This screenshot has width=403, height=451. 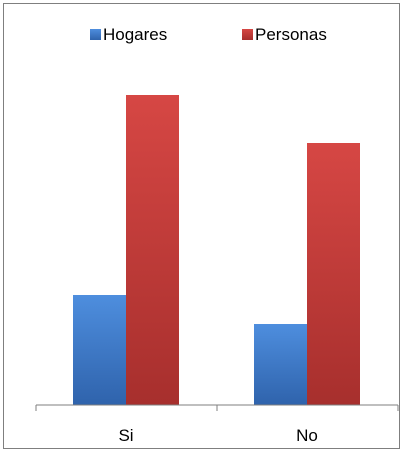 I want to click on x-tick-label-si: Si, so click(x=125, y=435).